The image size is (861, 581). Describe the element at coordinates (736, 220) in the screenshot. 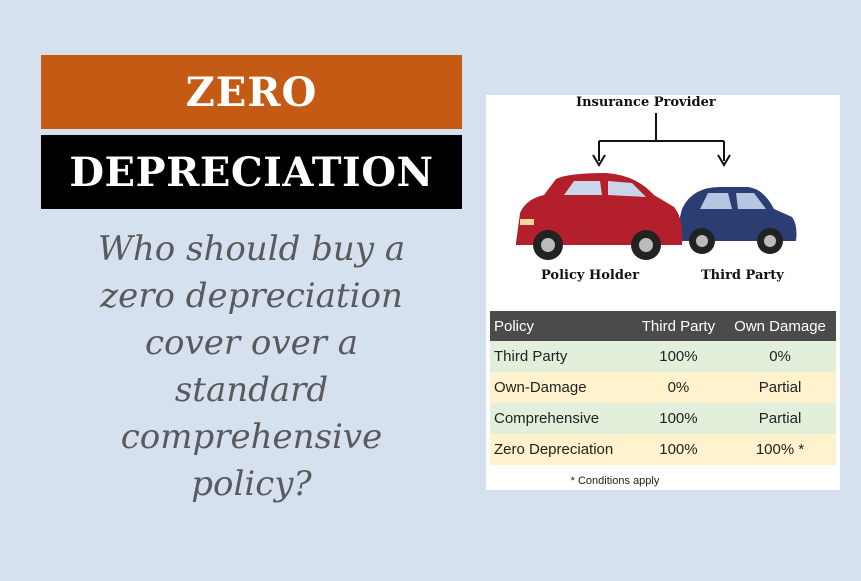

I see `blue-car-icon` at that location.